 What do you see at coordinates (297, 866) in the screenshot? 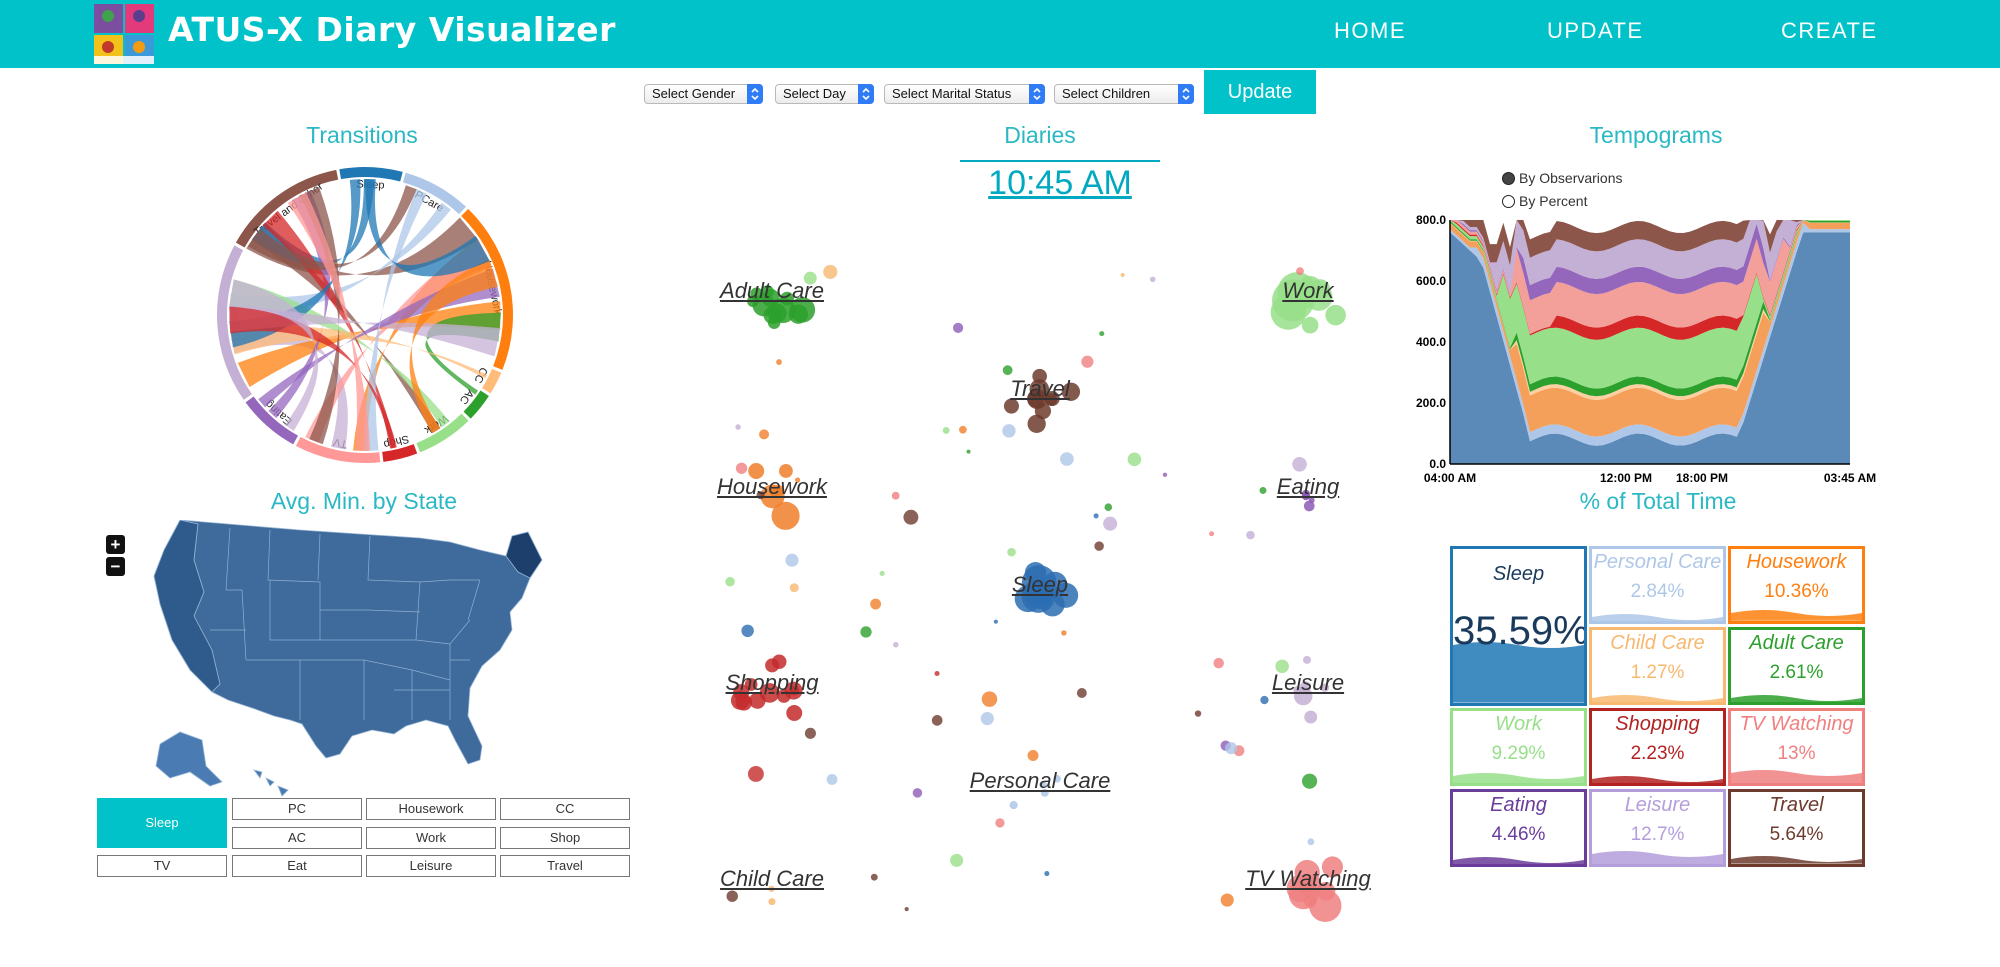
I see `state-btn-eat: Eat` at bounding box center [297, 866].